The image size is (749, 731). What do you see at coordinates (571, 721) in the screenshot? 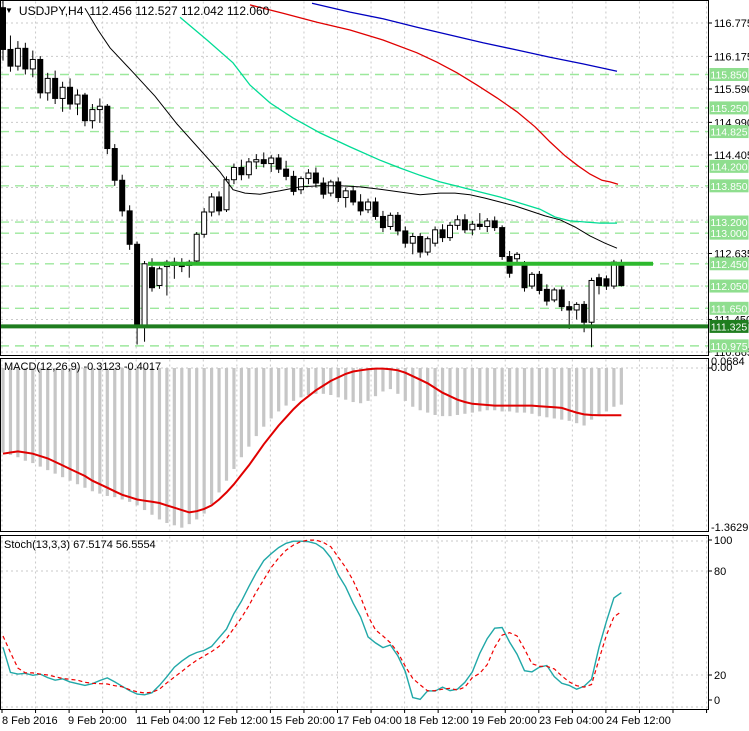
I see `time-axis-label: 23 Feb 04:00` at bounding box center [571, 721].